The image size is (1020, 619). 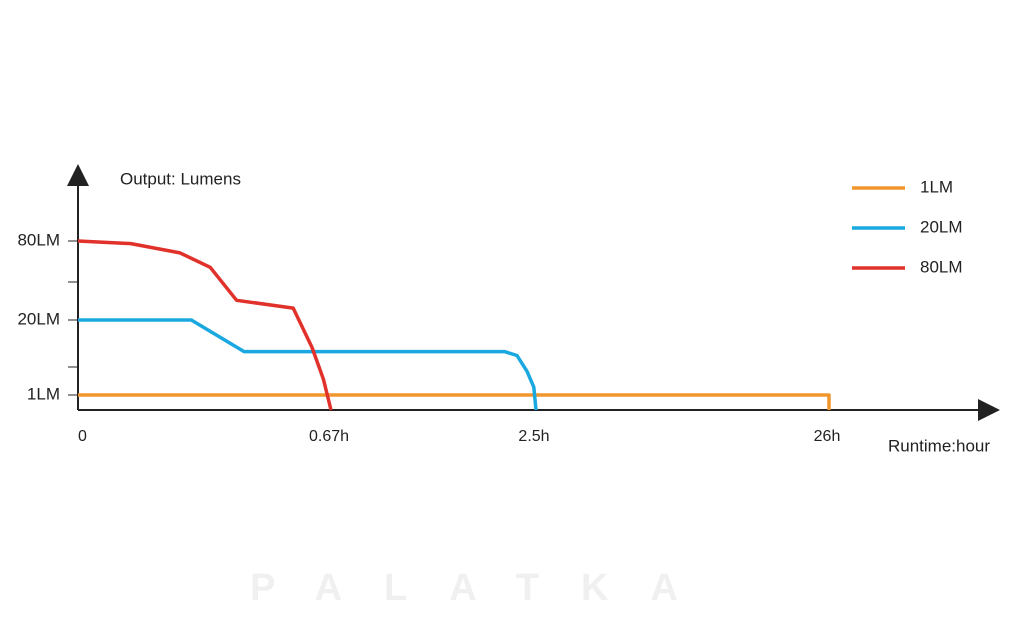 What do you see at coordinates (329, 436) in the screenshot?
I see `x-tick-label: 0.67h` at bounding box center [329, 436].